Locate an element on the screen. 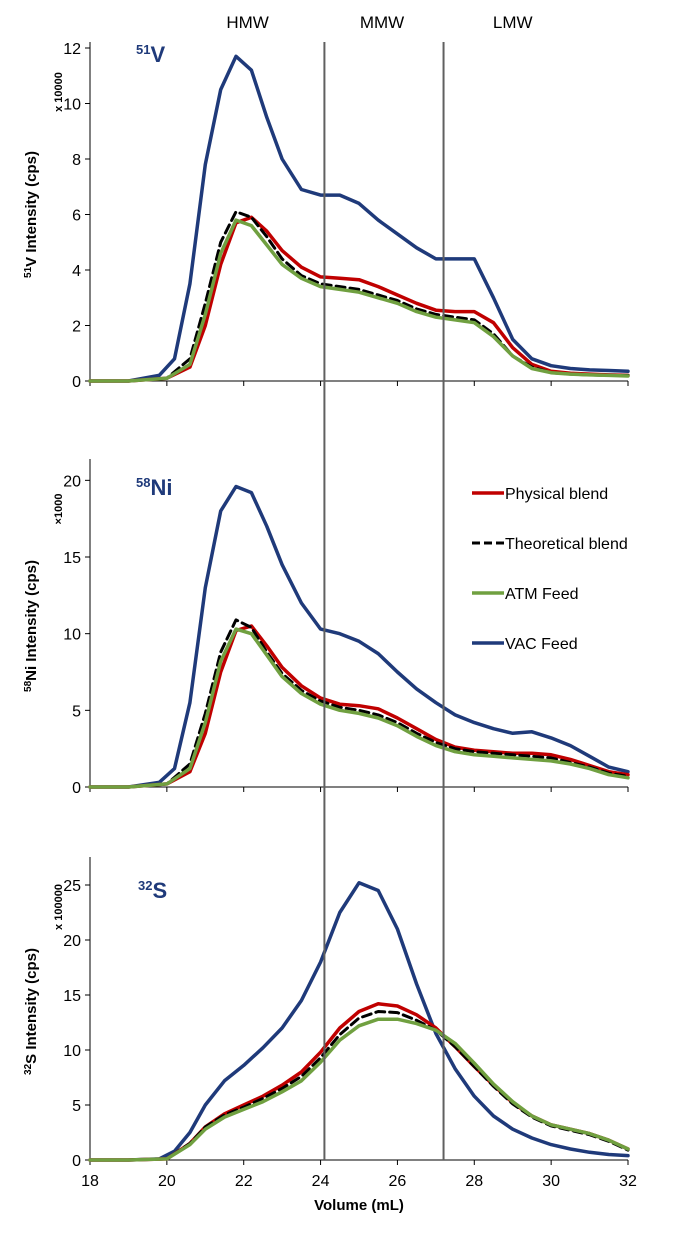 The width and height of the screenshot is (680, 1235). x-tick-label: 22 is located at coordinates (244, 1181).